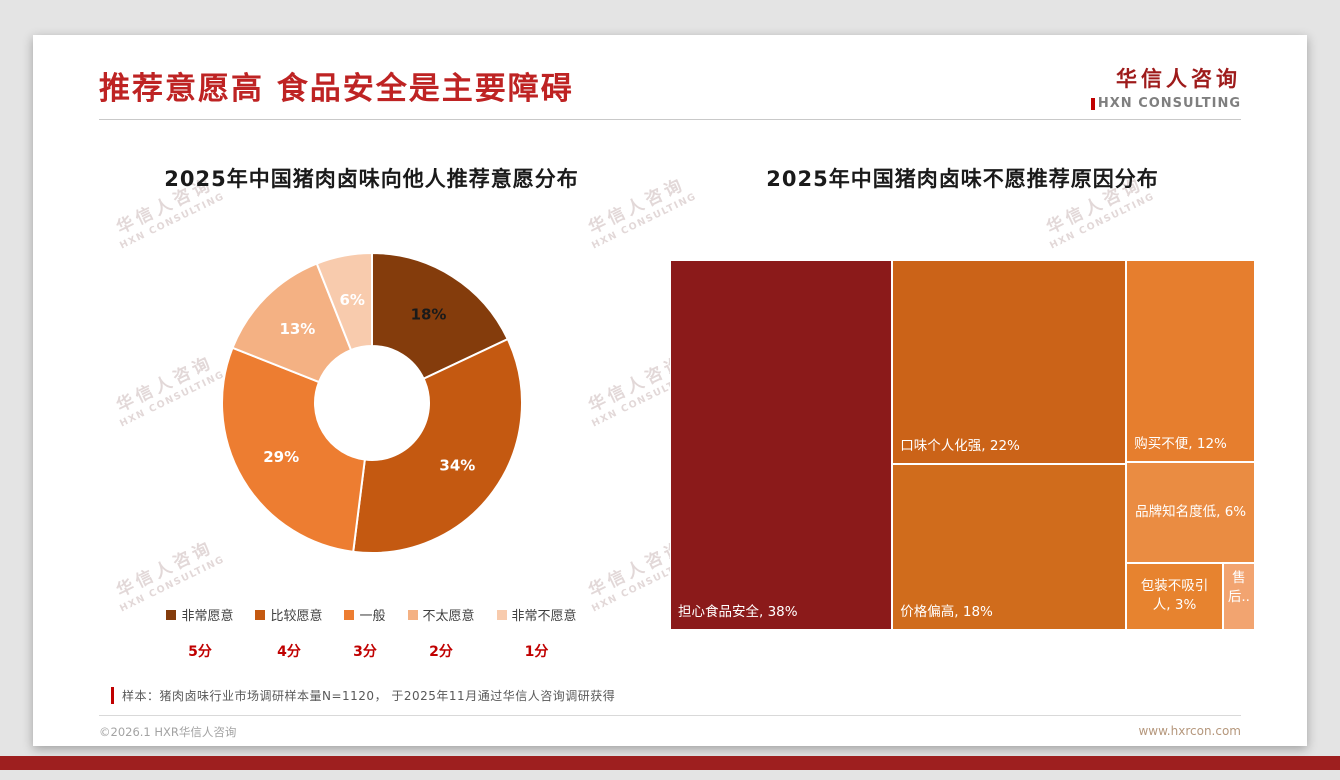  Describe the element at coordinates (336, 89) in the screenshot. I see `page-title: 推荐意愿高 食品安全是主要障碍` at that location.